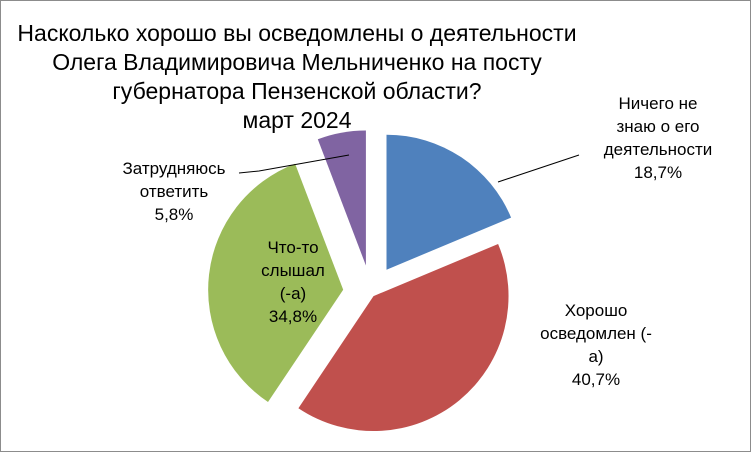 This screenshot has height=452, width=751. Describe the element at coordinates (596, 356) in the screenshot. I see `label-well-informed-line-3: а)` at that location.